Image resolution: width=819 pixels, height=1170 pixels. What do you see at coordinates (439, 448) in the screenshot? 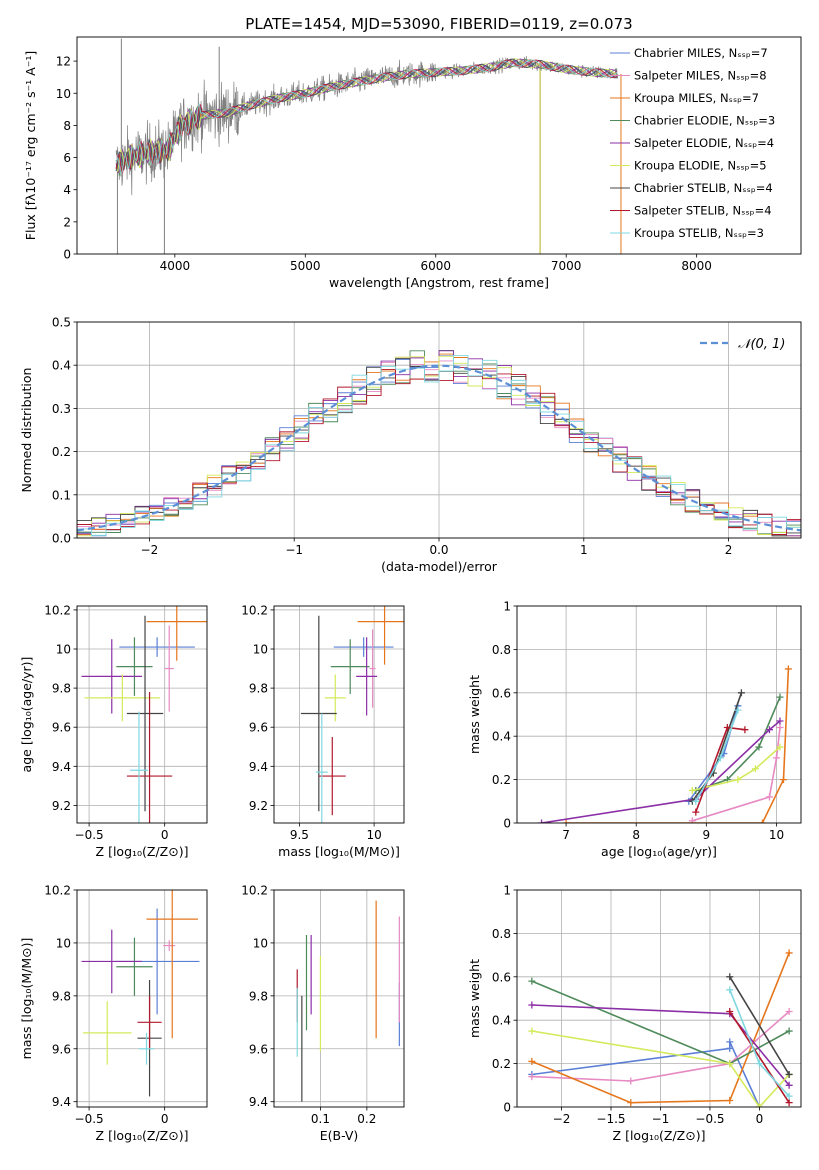
I see `normal-curve` at bounding box center [439, 448].